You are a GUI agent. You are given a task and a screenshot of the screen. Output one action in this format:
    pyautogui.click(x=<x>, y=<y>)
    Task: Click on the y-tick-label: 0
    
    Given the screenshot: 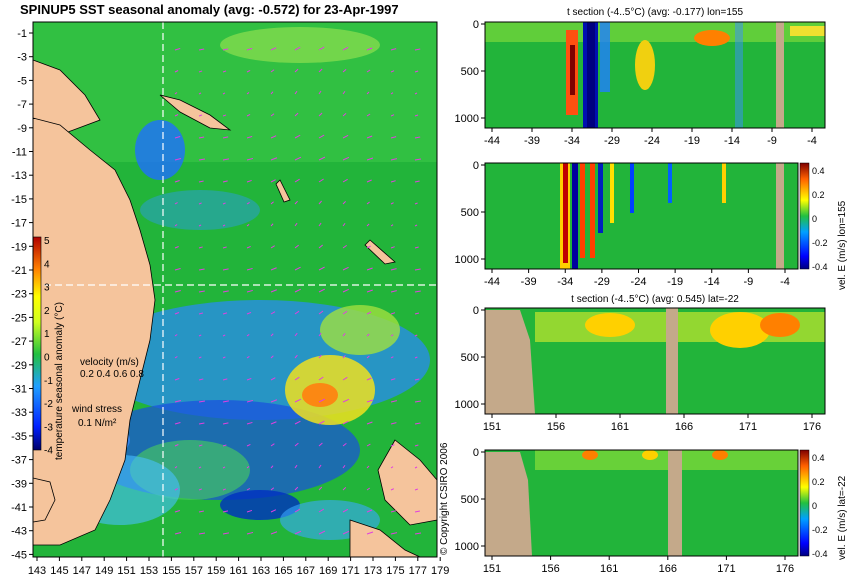 What is the action you would take?
    pyautogui.click(x=476, y=166)
    